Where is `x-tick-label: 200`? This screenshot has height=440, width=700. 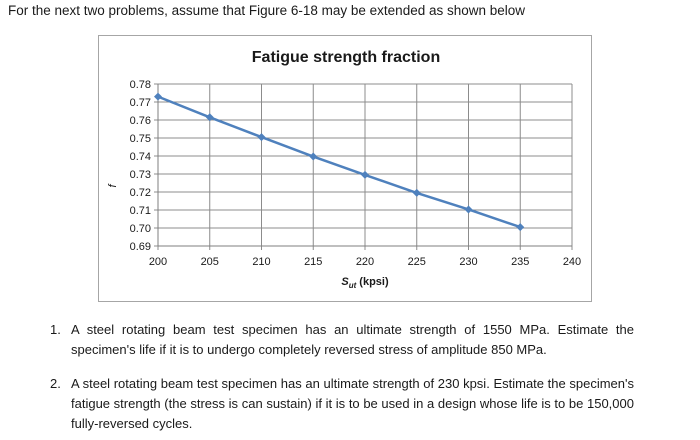 x-tick-label: 200 is located at coordinates (158, 262).